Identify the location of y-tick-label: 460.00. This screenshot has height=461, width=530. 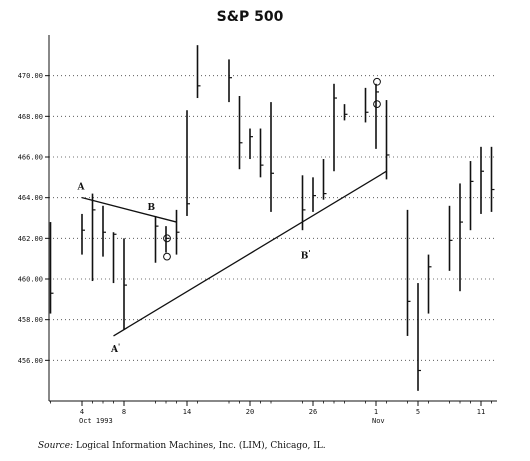
(30, 280).